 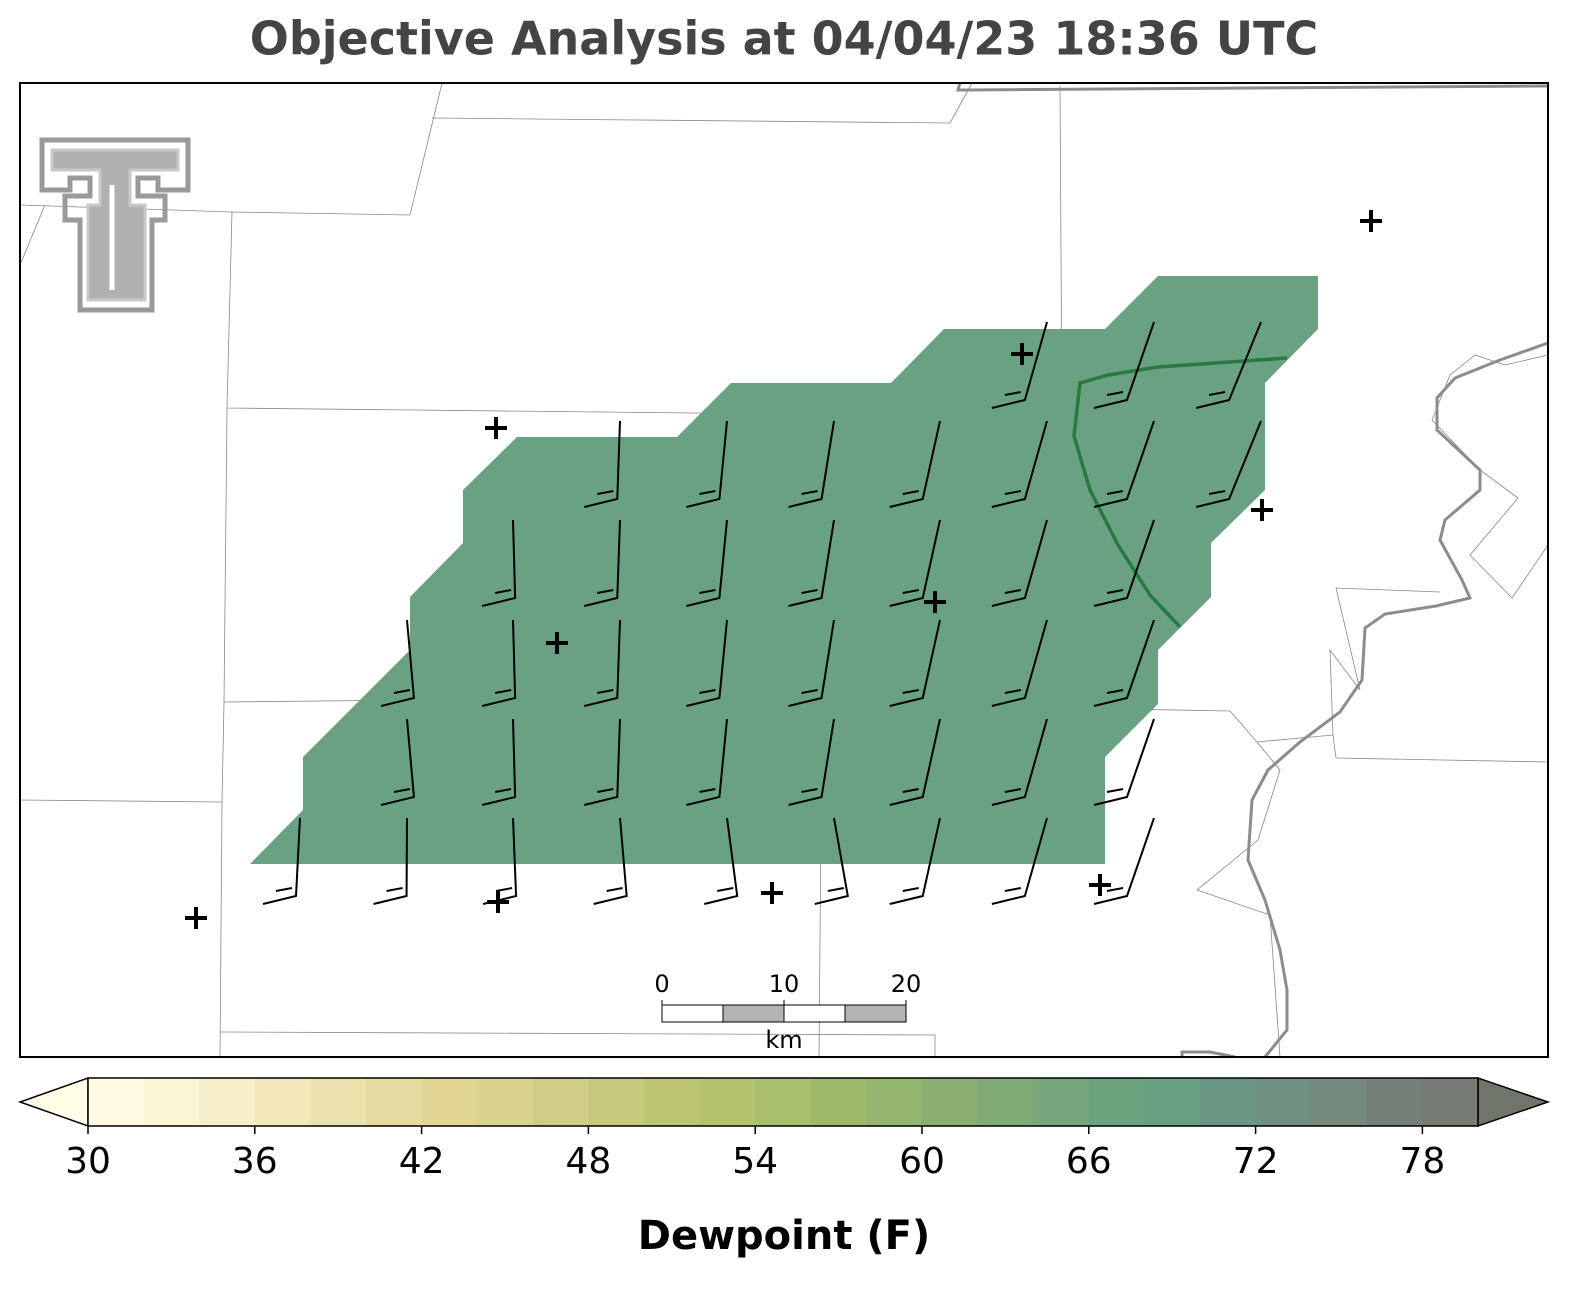 What do you see at coordinates (255, 1161) in the screenshot?
I see `colorbar-tick-label: 36` at bounding box center [255, 1161].